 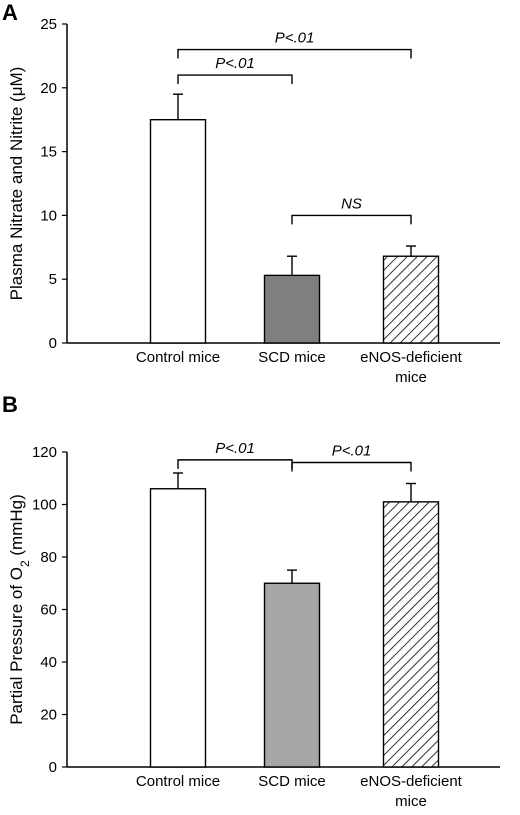 I want to click on y-tick-label: 60, so click(x=48, y=610).